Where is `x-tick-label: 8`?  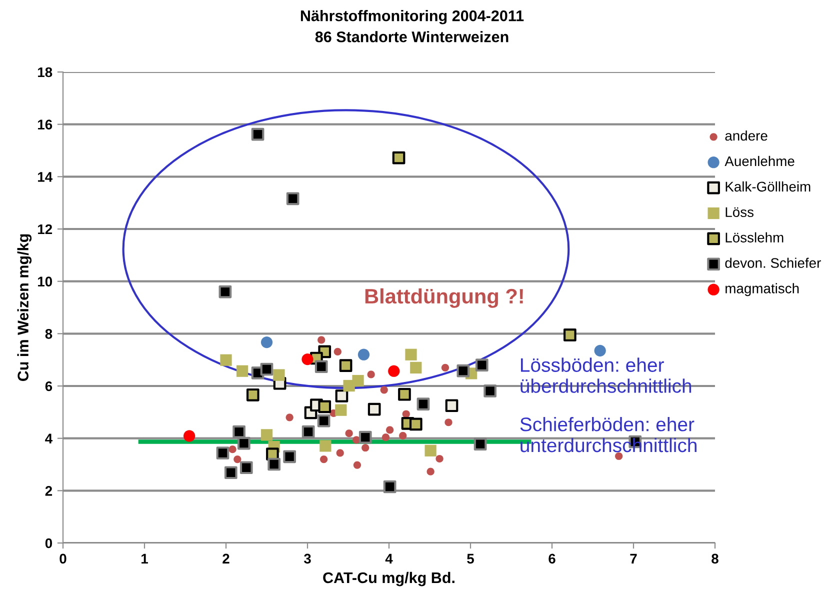 x-tick-label: 8 is located at coordinates (715, 559).